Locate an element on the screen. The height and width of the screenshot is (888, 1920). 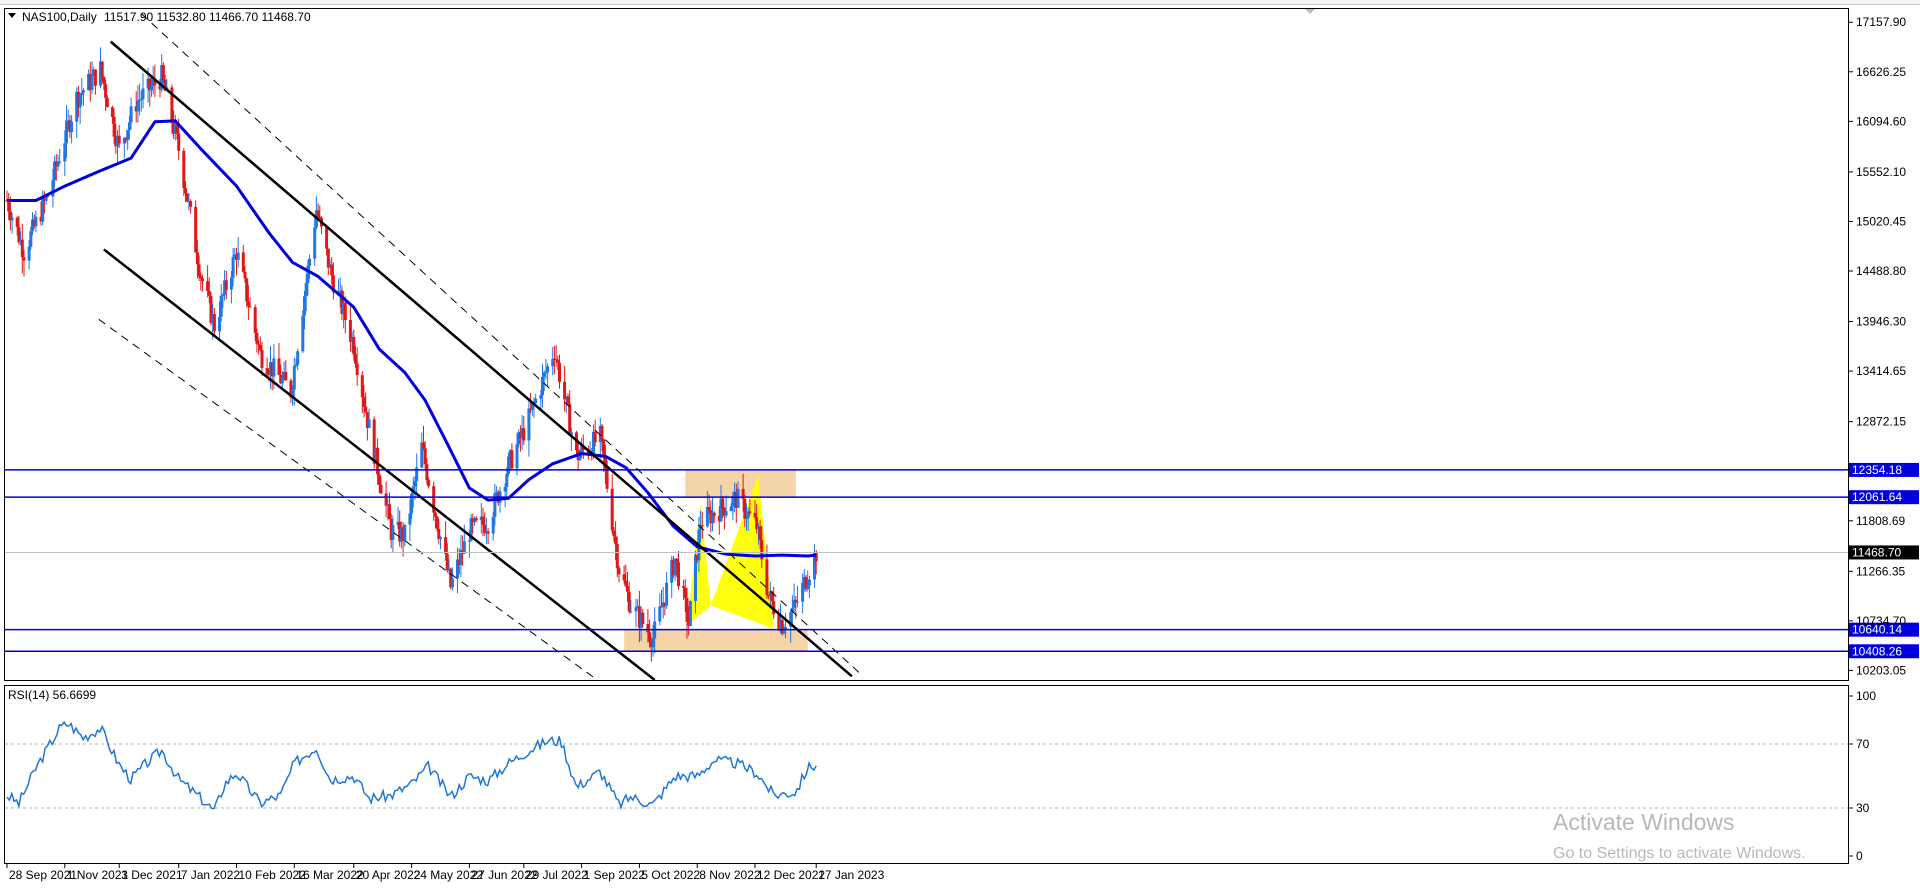
current-price-tag is located at coordinates (1884, 552).